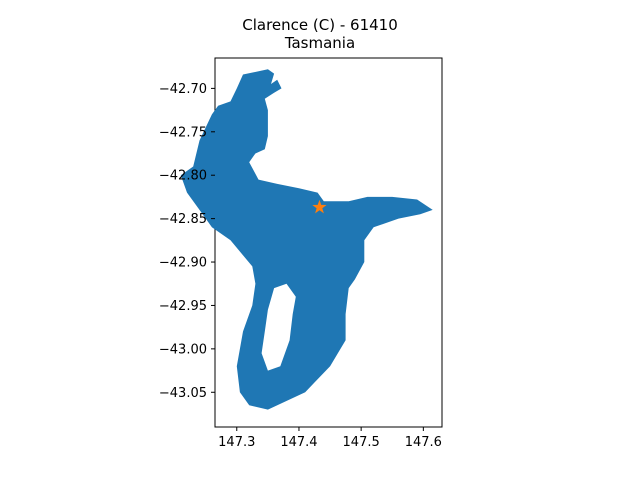 The height and width of the screenshot is (484, 640). I want to click on x-tick-label: 147.6, so click(423, 442).